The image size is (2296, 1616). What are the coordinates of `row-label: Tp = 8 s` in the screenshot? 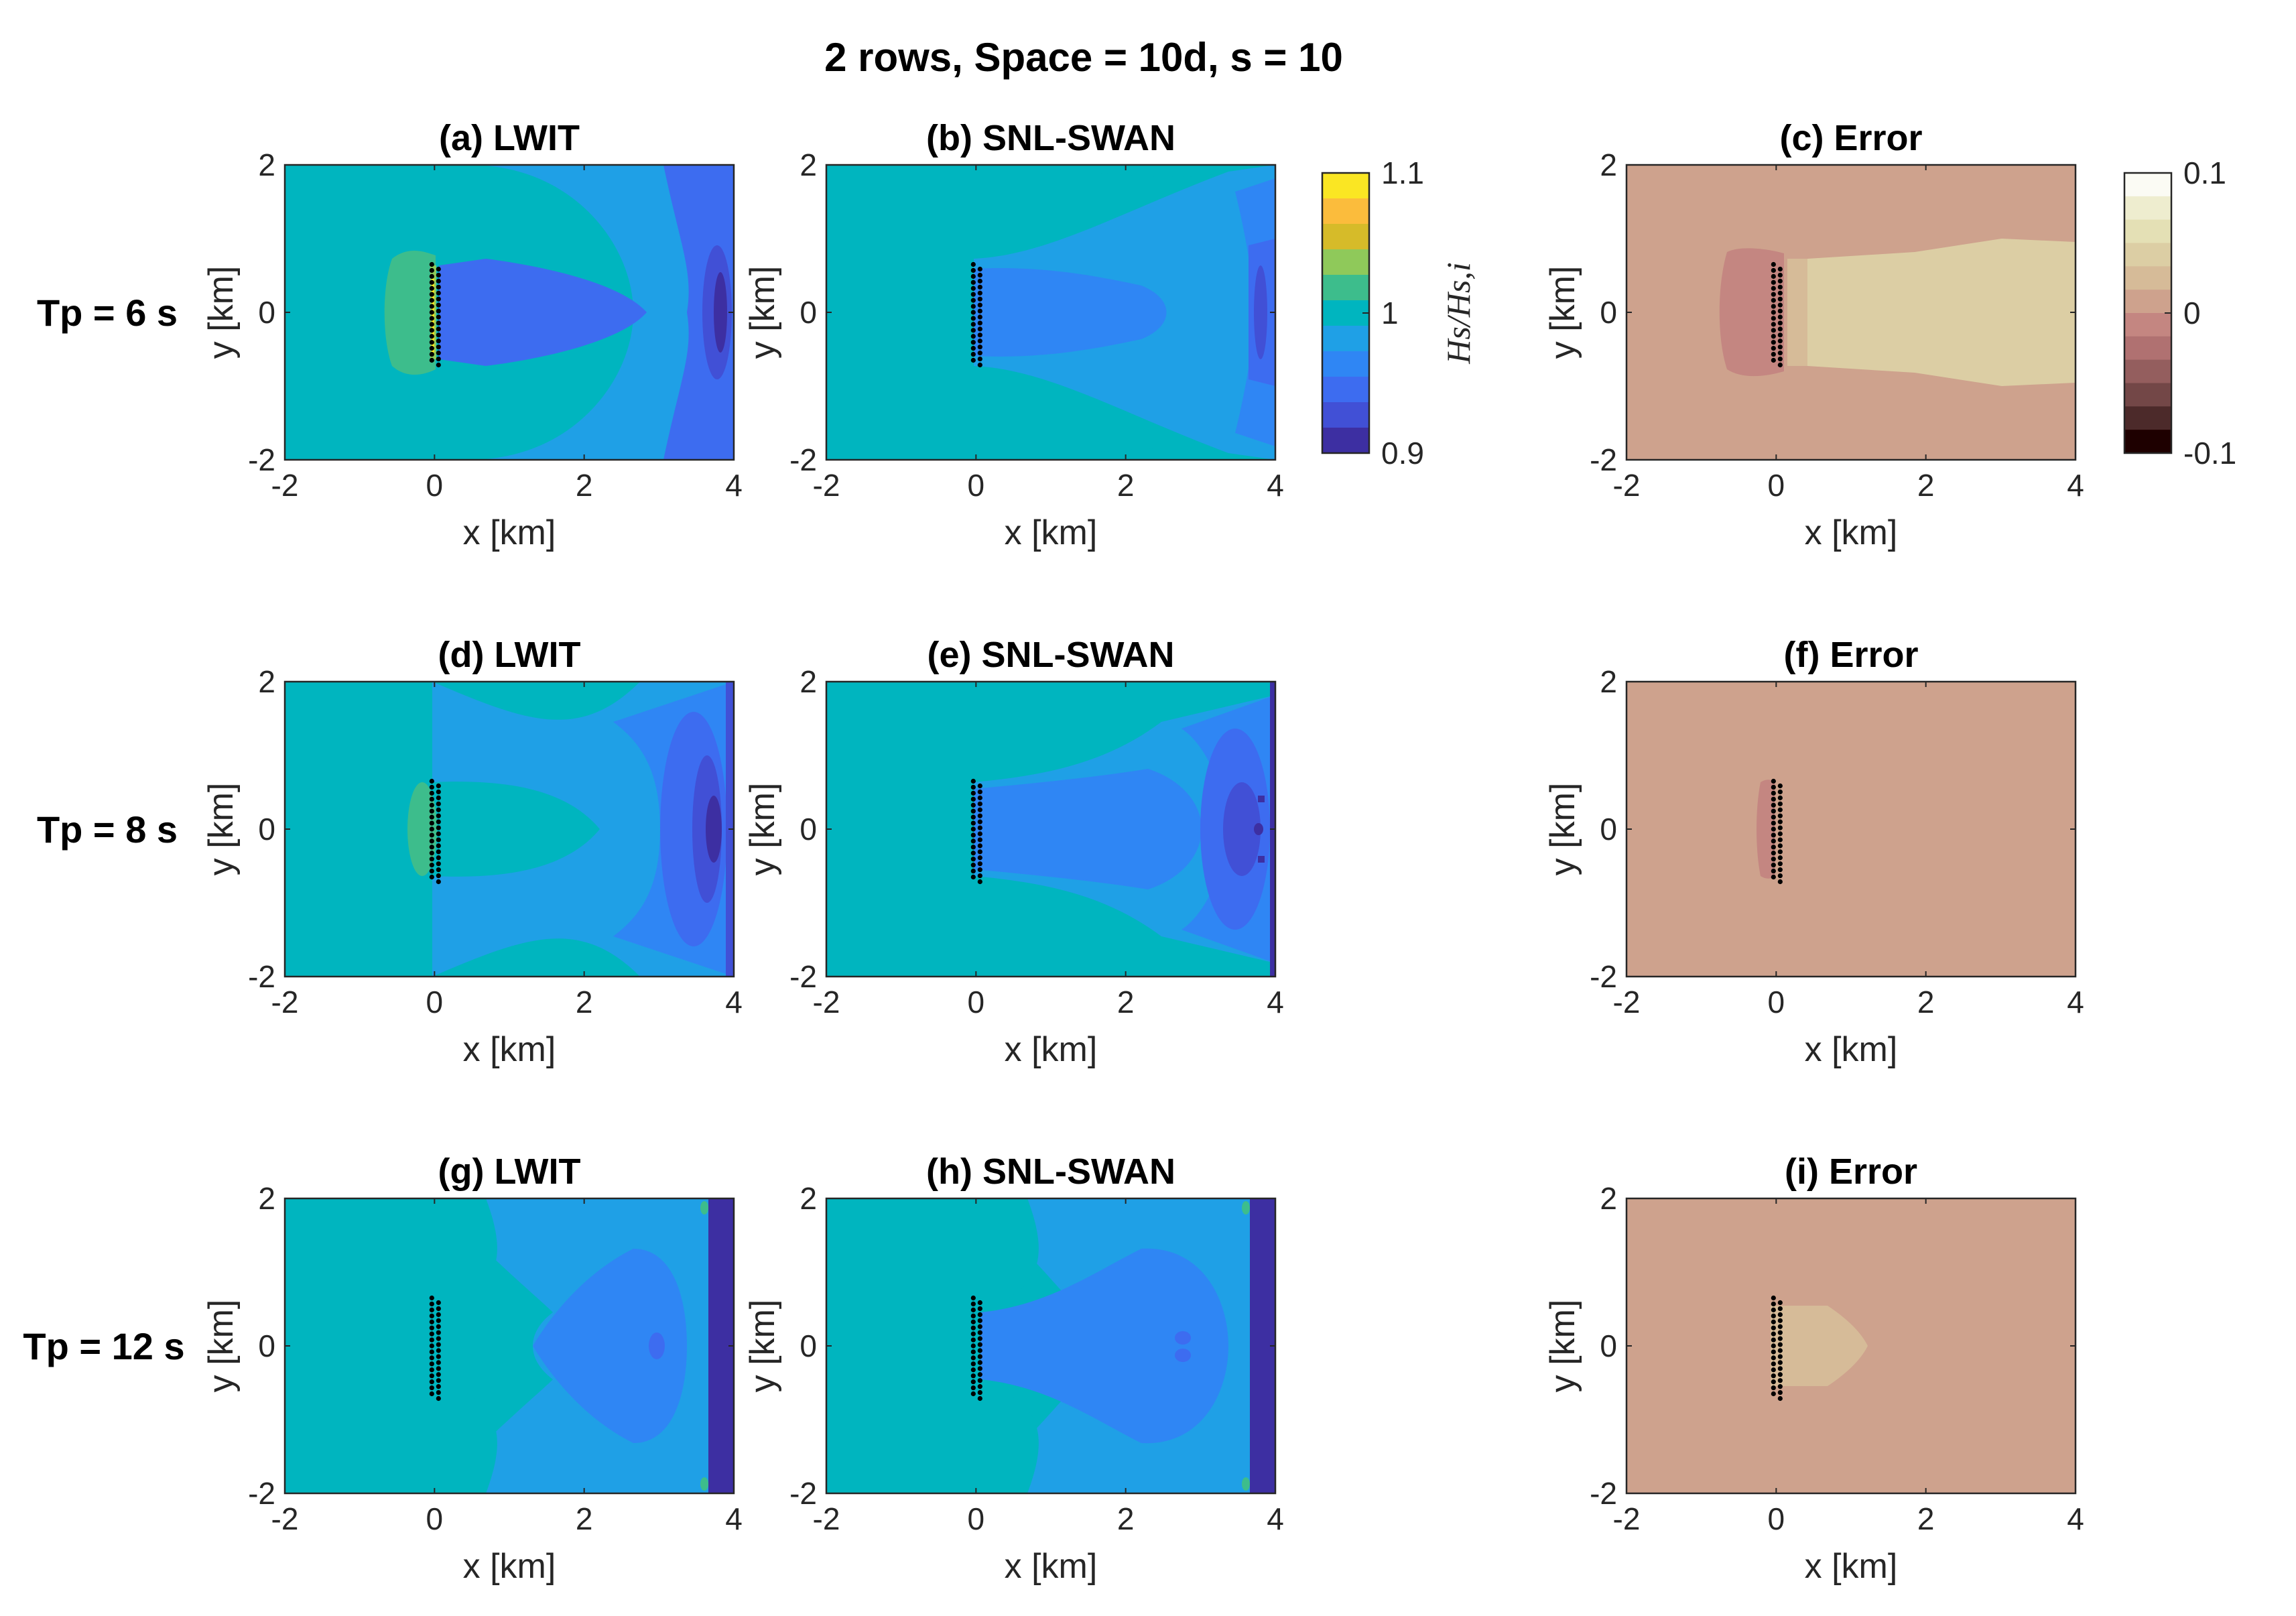 It's located at (107, 830).